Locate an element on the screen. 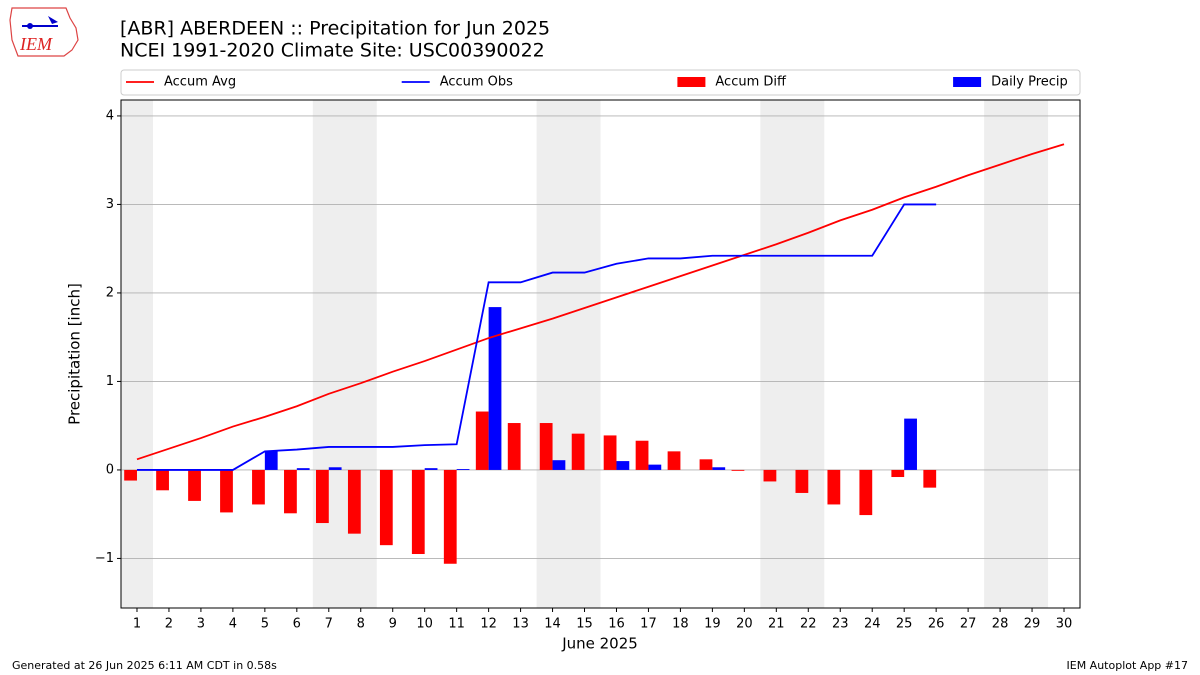 This screenshot has width=1200, height=675. x-tick-label: 1 is located at coordinates (137, 624).